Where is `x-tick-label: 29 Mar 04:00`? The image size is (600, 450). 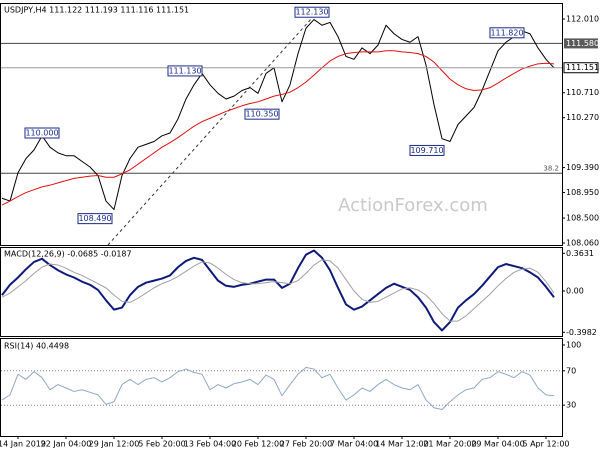
x-tick-label: 29 Mar 04:00 is located at coordinates (497, 444).